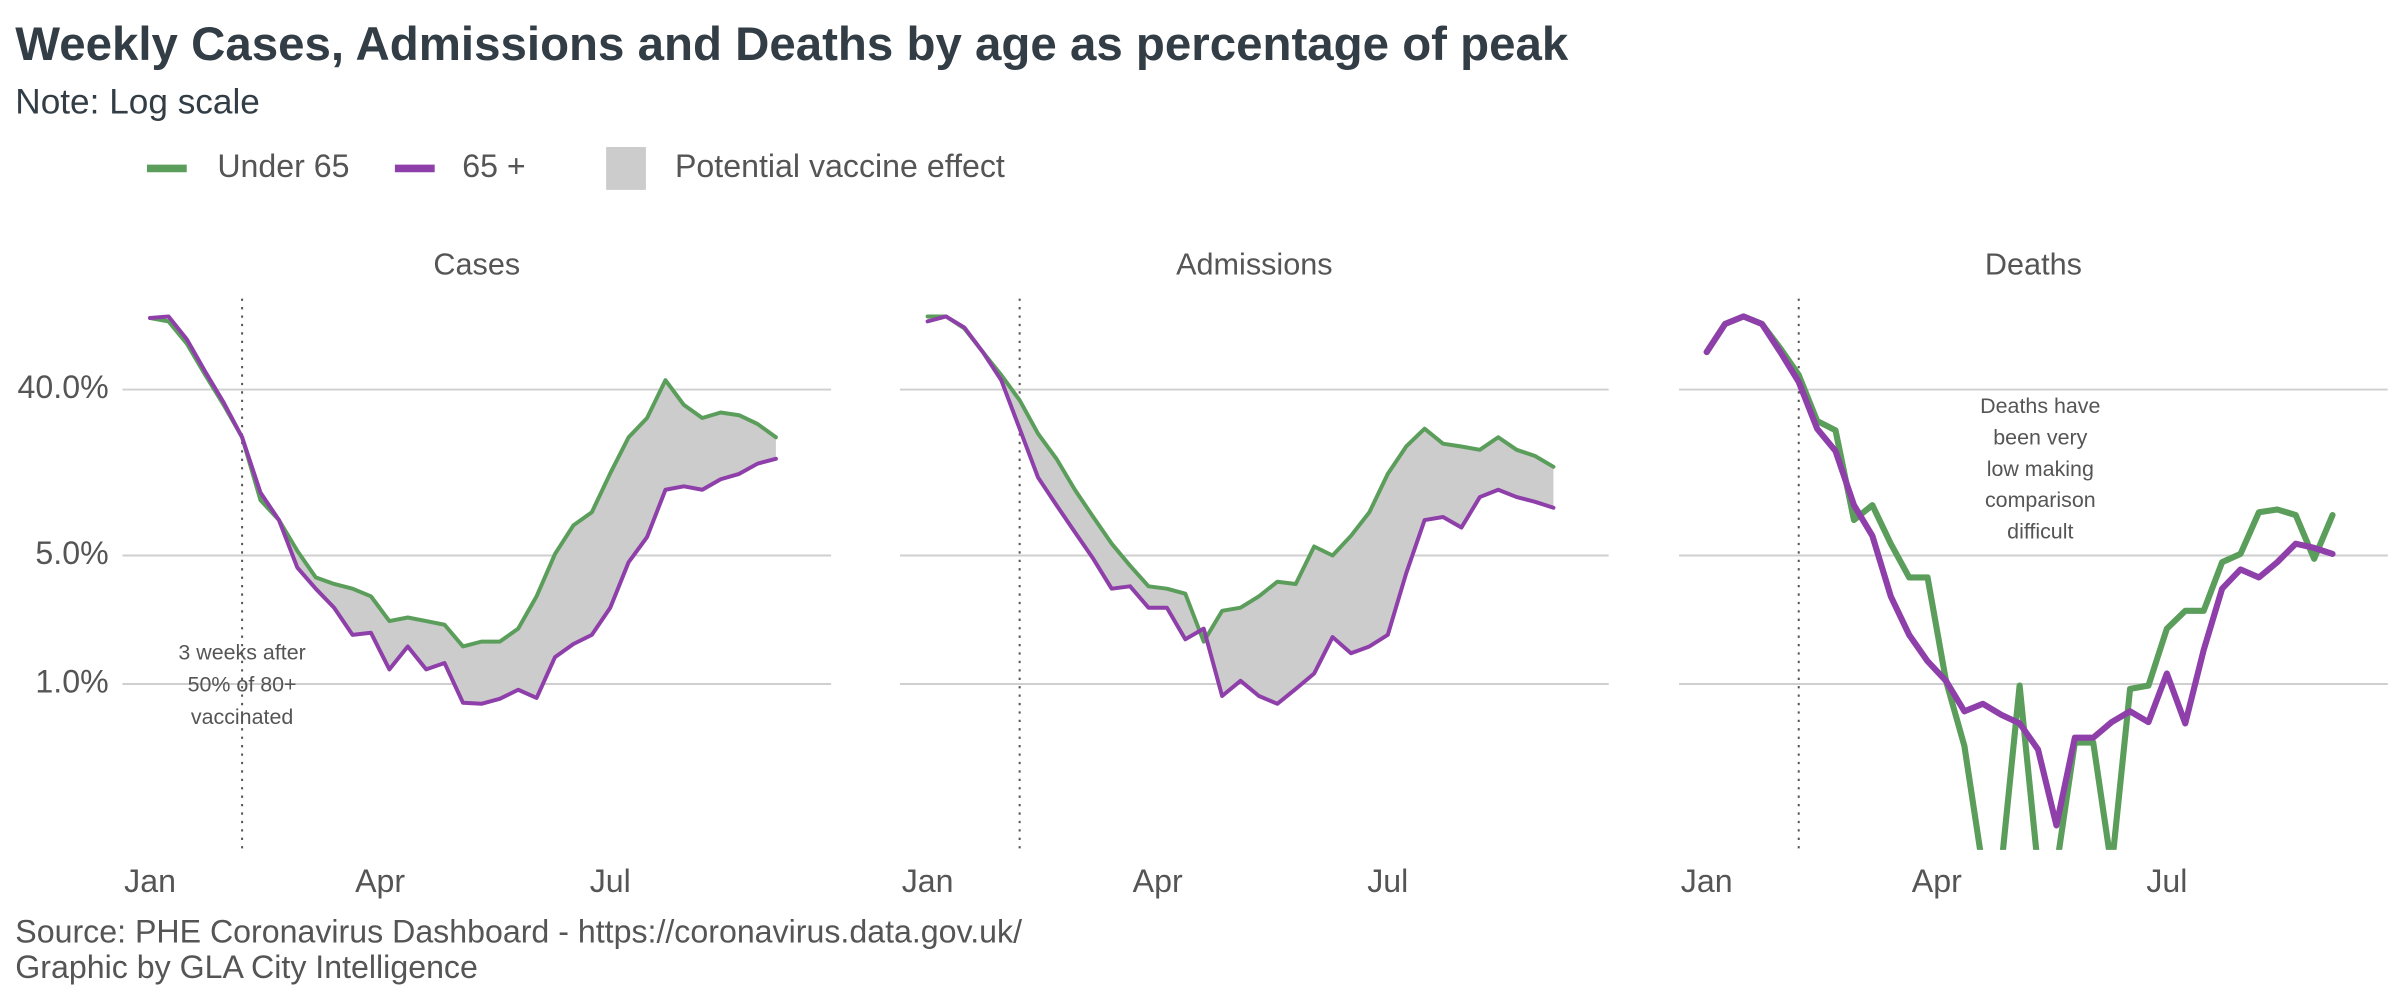 This screenshot has width=2400, height=1000. I want to click on legend-label: Under 65, so click(283, 166).